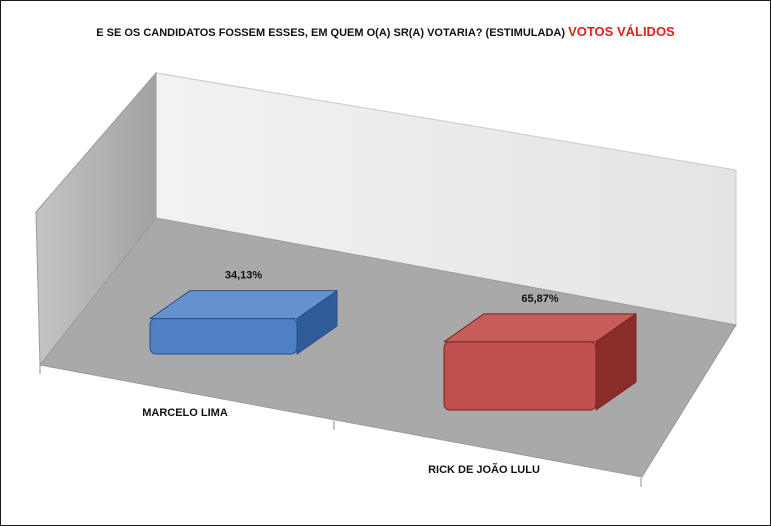 The image size is (771, 526). What do you see at coordinates (185, 413) in the screenshot?
I see `category-label: MARCELO LIMA` at bounding box center [185, 413].